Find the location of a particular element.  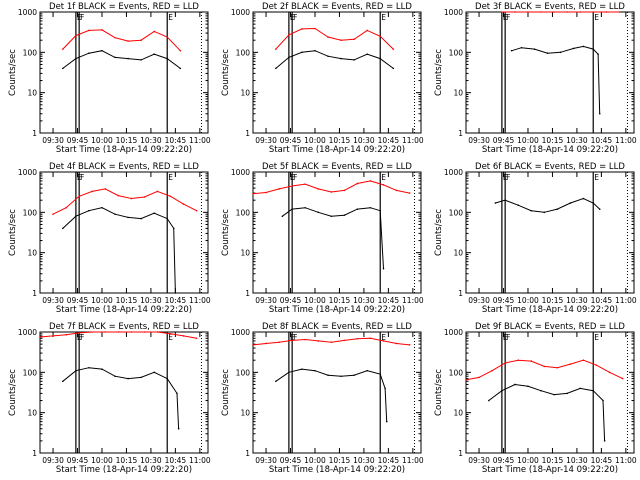

chart-title: Det 1f BLACK = Events, RED = LLD is located at coordinates (124, 7).